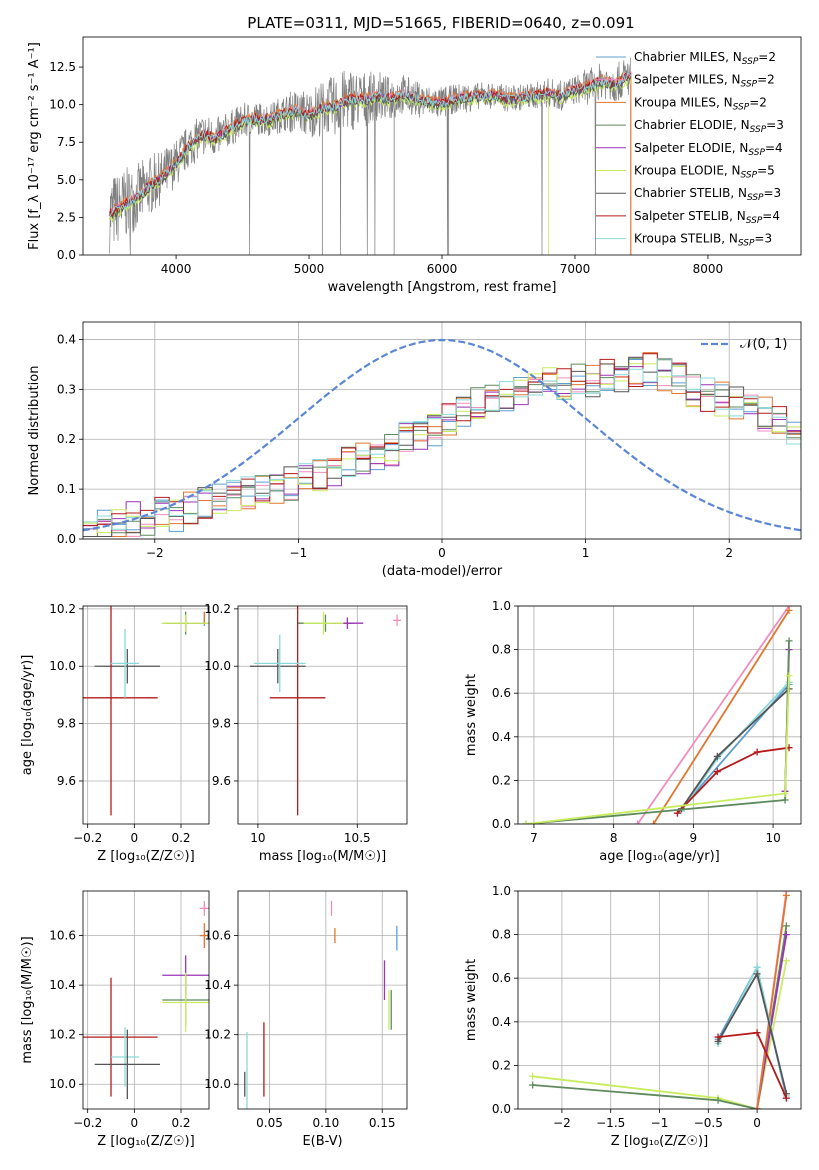  What do you see at coordinates (87, 1123) in the screenshot?
I see `x-tick-label: −0.2` at bounding box center [87, 1123].